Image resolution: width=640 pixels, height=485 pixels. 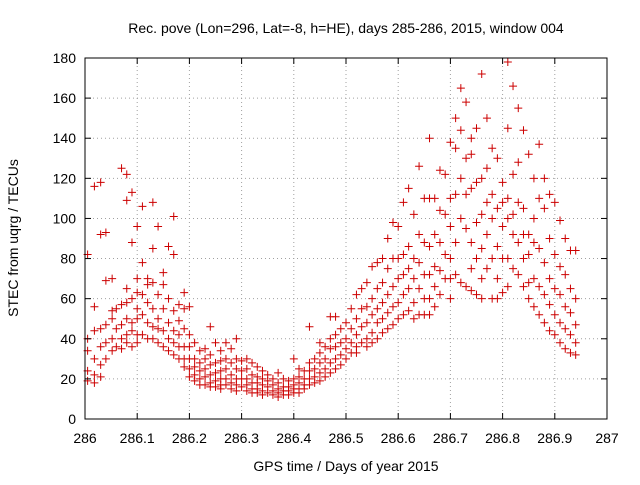 I want to click on x-tick-label: 286.8, so click(x=502, y=438).